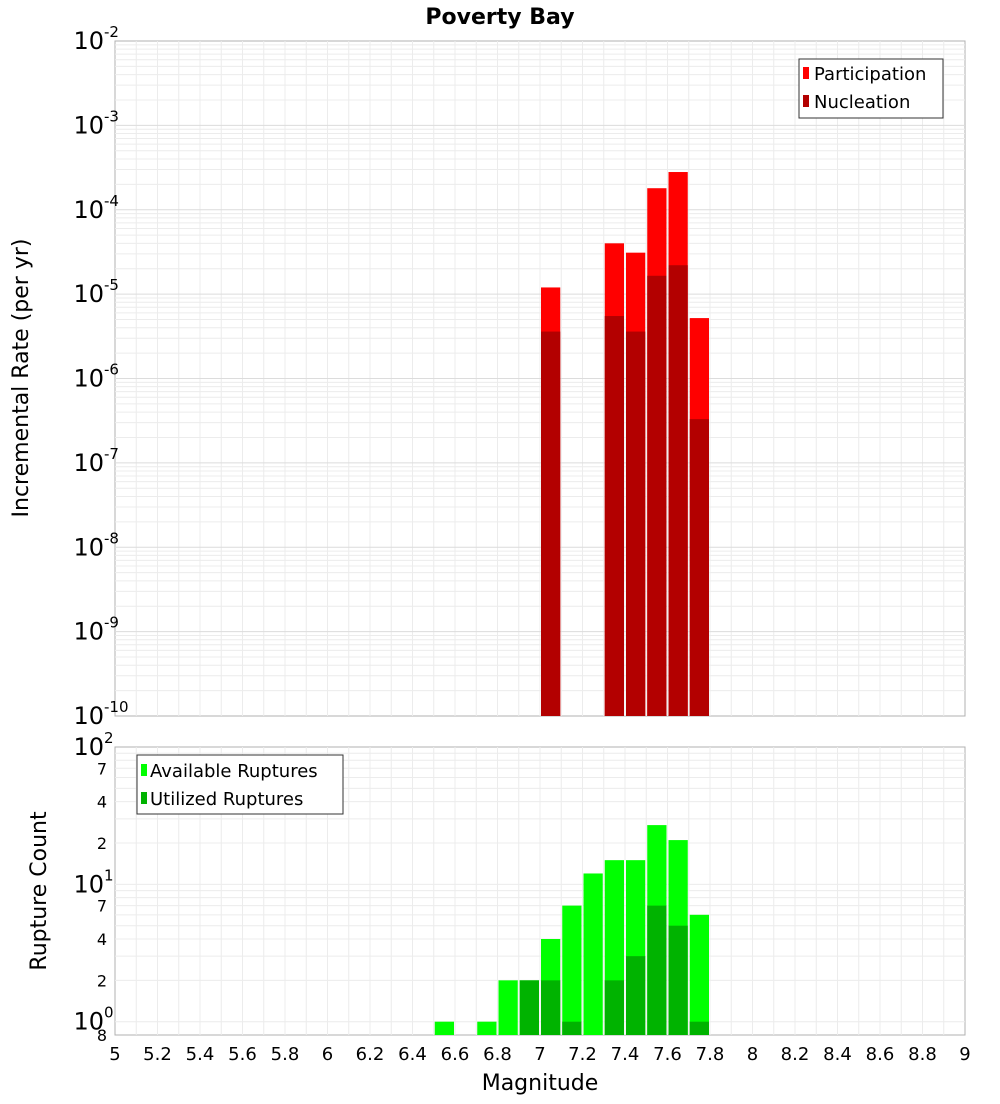  What do you see at coordinates (111, 538) in the screenshot?
I see `svg-text: -8` at bounding box center [111, 538].